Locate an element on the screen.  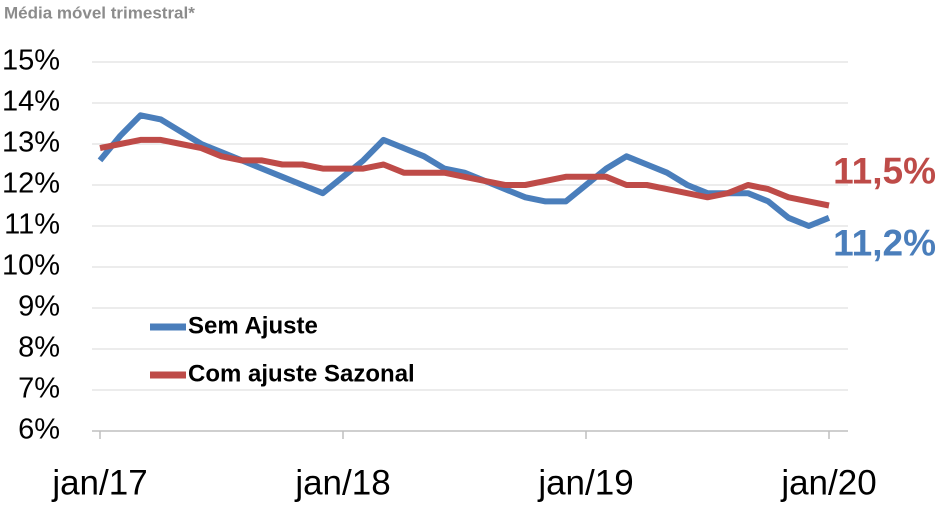
chart-subtitle: Média móvel trimestral* is located at coordinates (99, 12).